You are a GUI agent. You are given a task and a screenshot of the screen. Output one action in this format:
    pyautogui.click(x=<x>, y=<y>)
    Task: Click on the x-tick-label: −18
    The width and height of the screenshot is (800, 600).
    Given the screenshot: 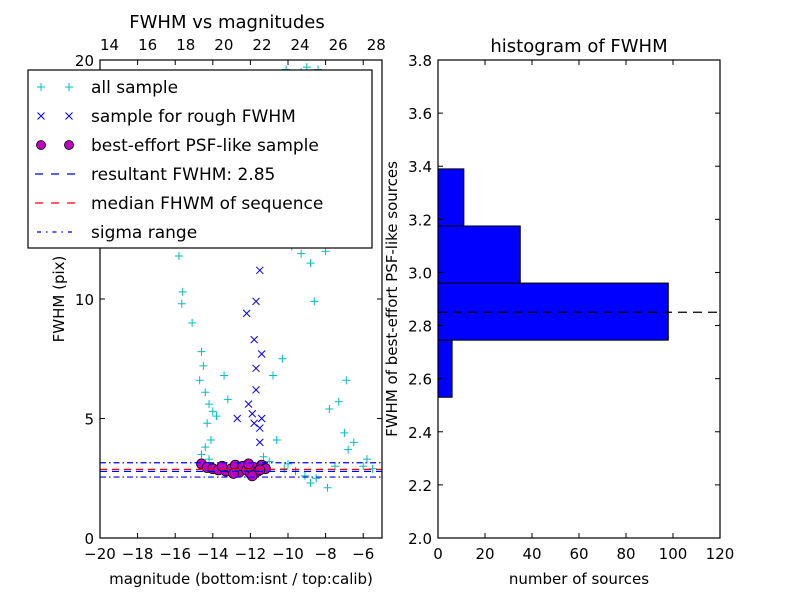 What is the action you would take?
    pyautogui.click(x=138, y=554)
    